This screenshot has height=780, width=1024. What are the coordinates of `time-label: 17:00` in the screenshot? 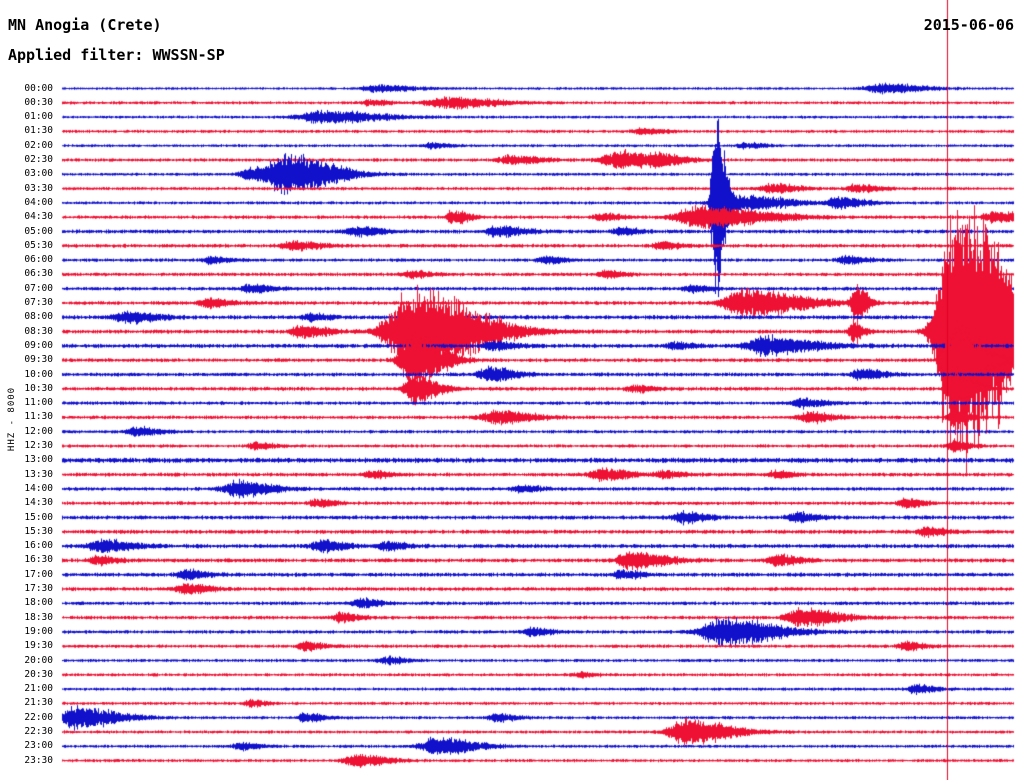 It's located at (38, 574).